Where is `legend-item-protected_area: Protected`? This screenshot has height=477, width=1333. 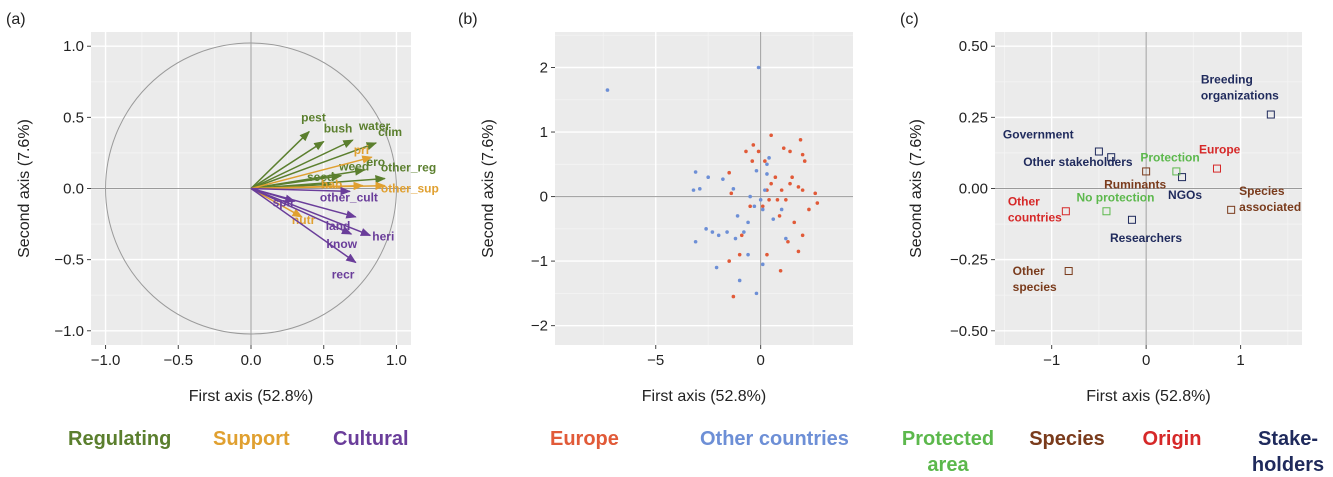
legend-item-protected_area: Protected is located at coordinates (948, 439).